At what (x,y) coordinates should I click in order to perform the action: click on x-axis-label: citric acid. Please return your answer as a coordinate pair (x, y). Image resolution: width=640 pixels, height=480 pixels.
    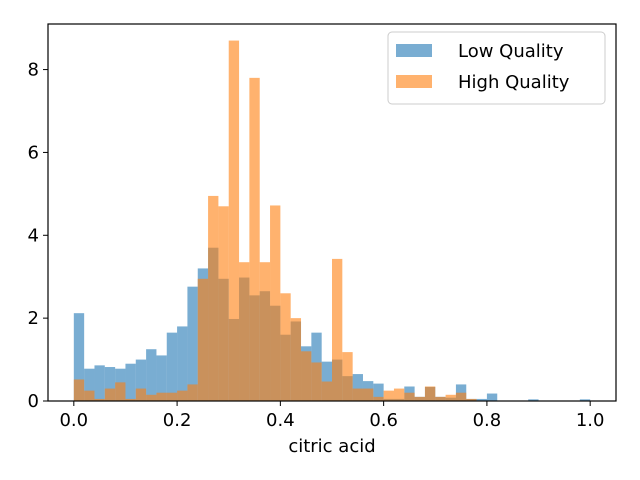
    Looking at the image, I should click on (331, 446).